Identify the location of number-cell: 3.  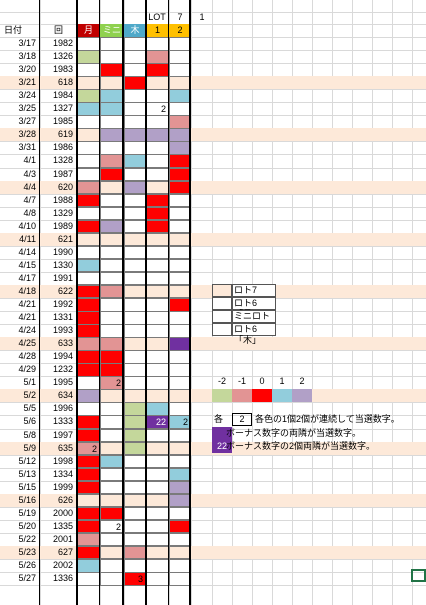
(135, 579).